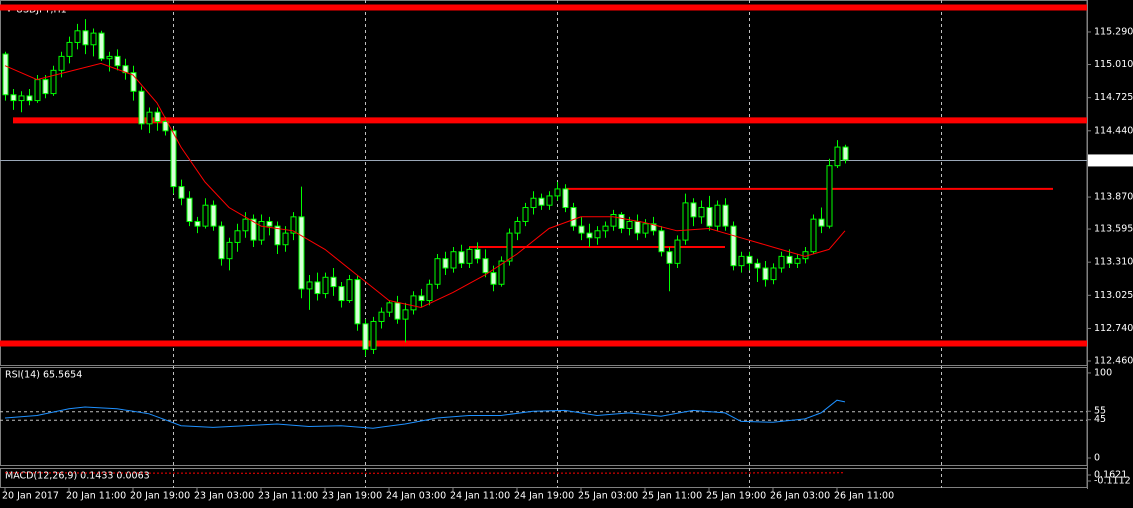 The image size is (1133, 508). What do you see at coordinates (1110, 474) in the screenshot?
I see `y-tick-label: 0.1621` at bounding box center [1110, 474].